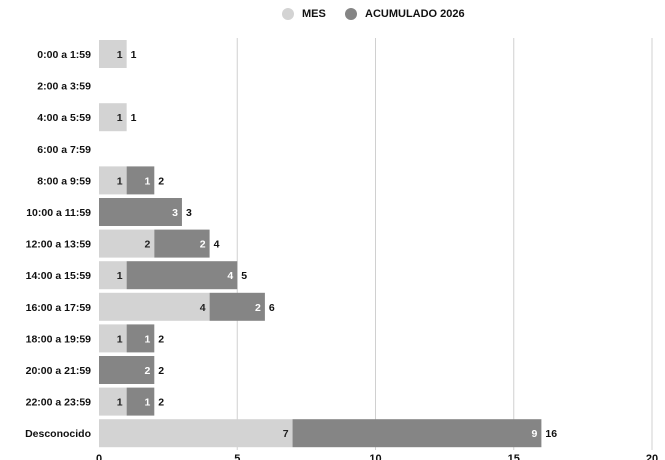  I want to click on bar-acumulado-label-5: 3, so click(175, 213).